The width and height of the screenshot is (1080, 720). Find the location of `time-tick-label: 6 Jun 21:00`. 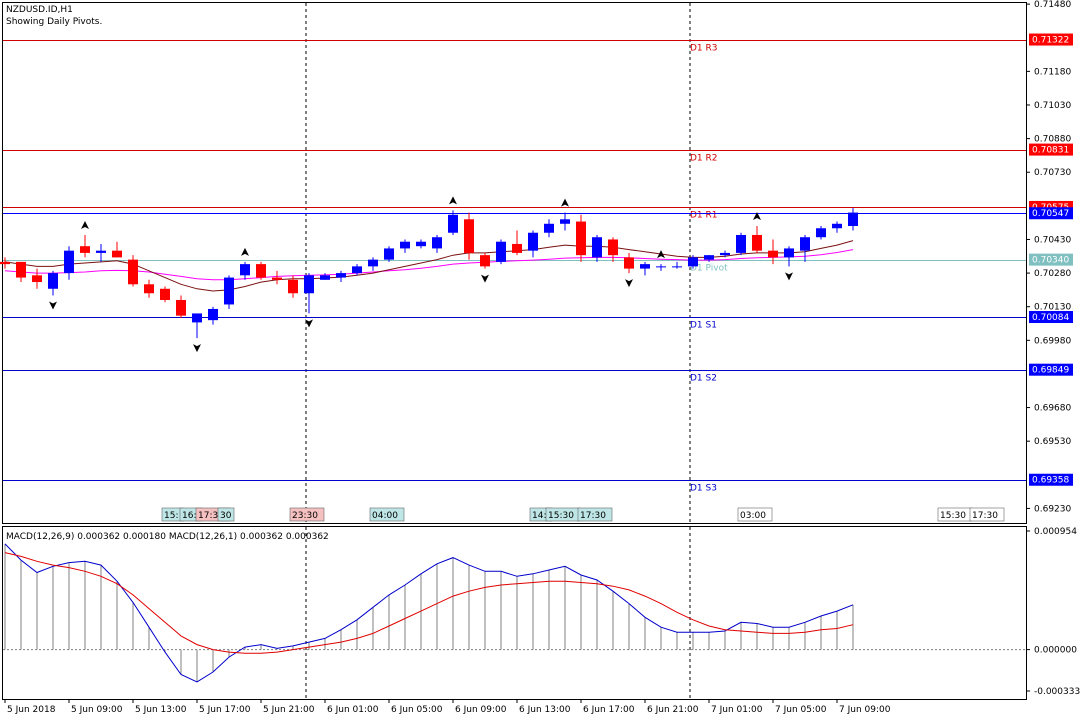

time-tick-label: 6 Jun 21:00 is located at coordinates (673, 710).